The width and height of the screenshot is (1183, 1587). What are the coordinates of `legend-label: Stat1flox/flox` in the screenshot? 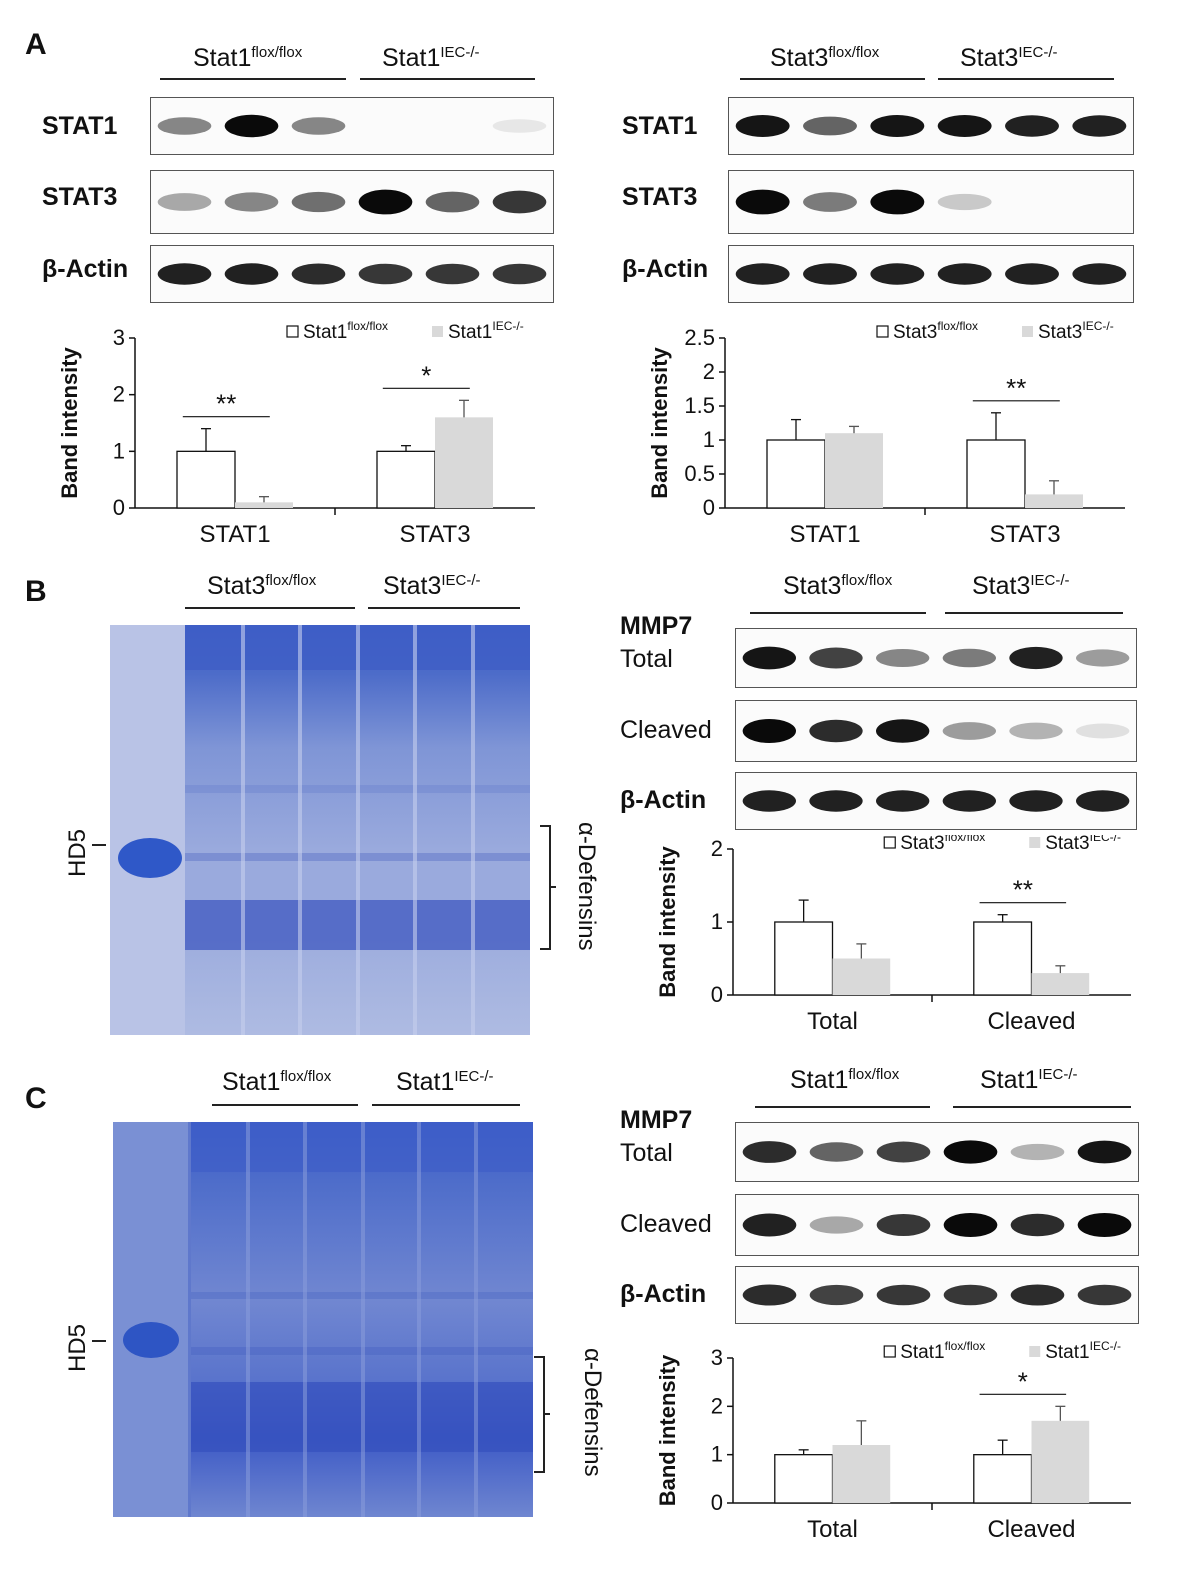 It's located at (942, 1351).